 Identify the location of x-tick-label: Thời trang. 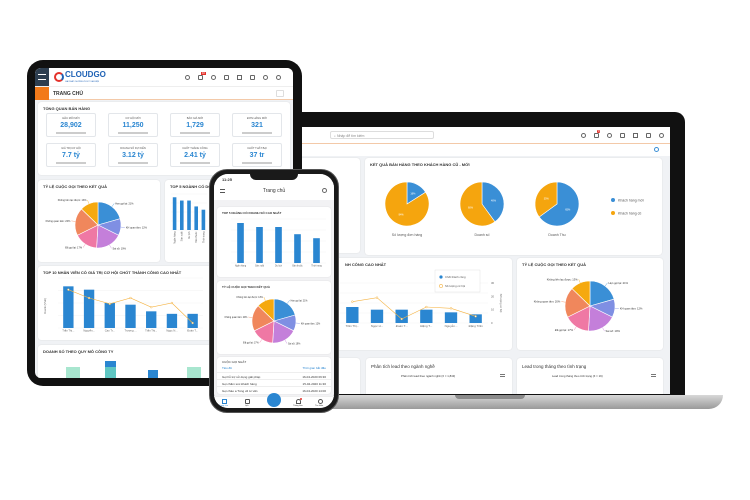
(203, 237).